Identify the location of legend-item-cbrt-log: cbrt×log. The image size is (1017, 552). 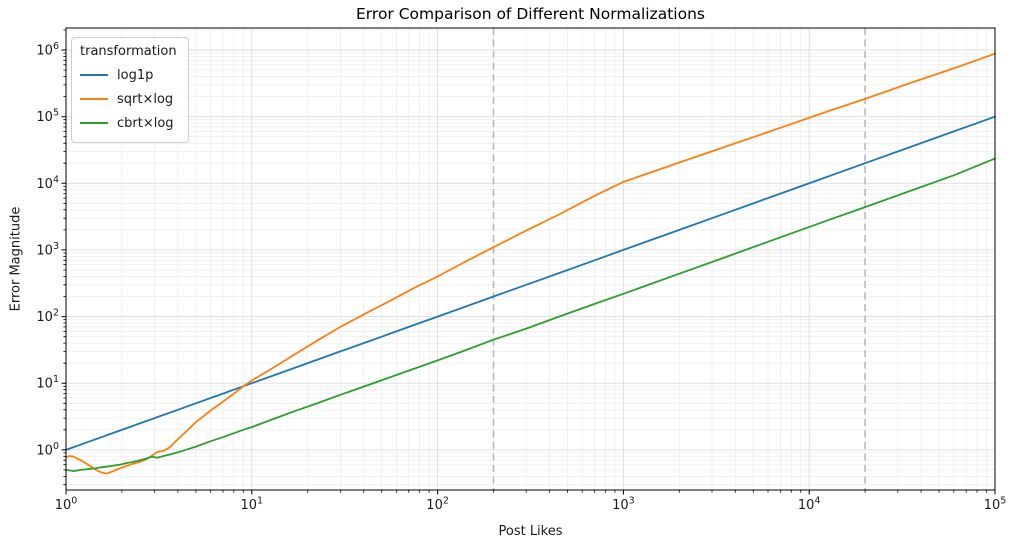
(130, 123).